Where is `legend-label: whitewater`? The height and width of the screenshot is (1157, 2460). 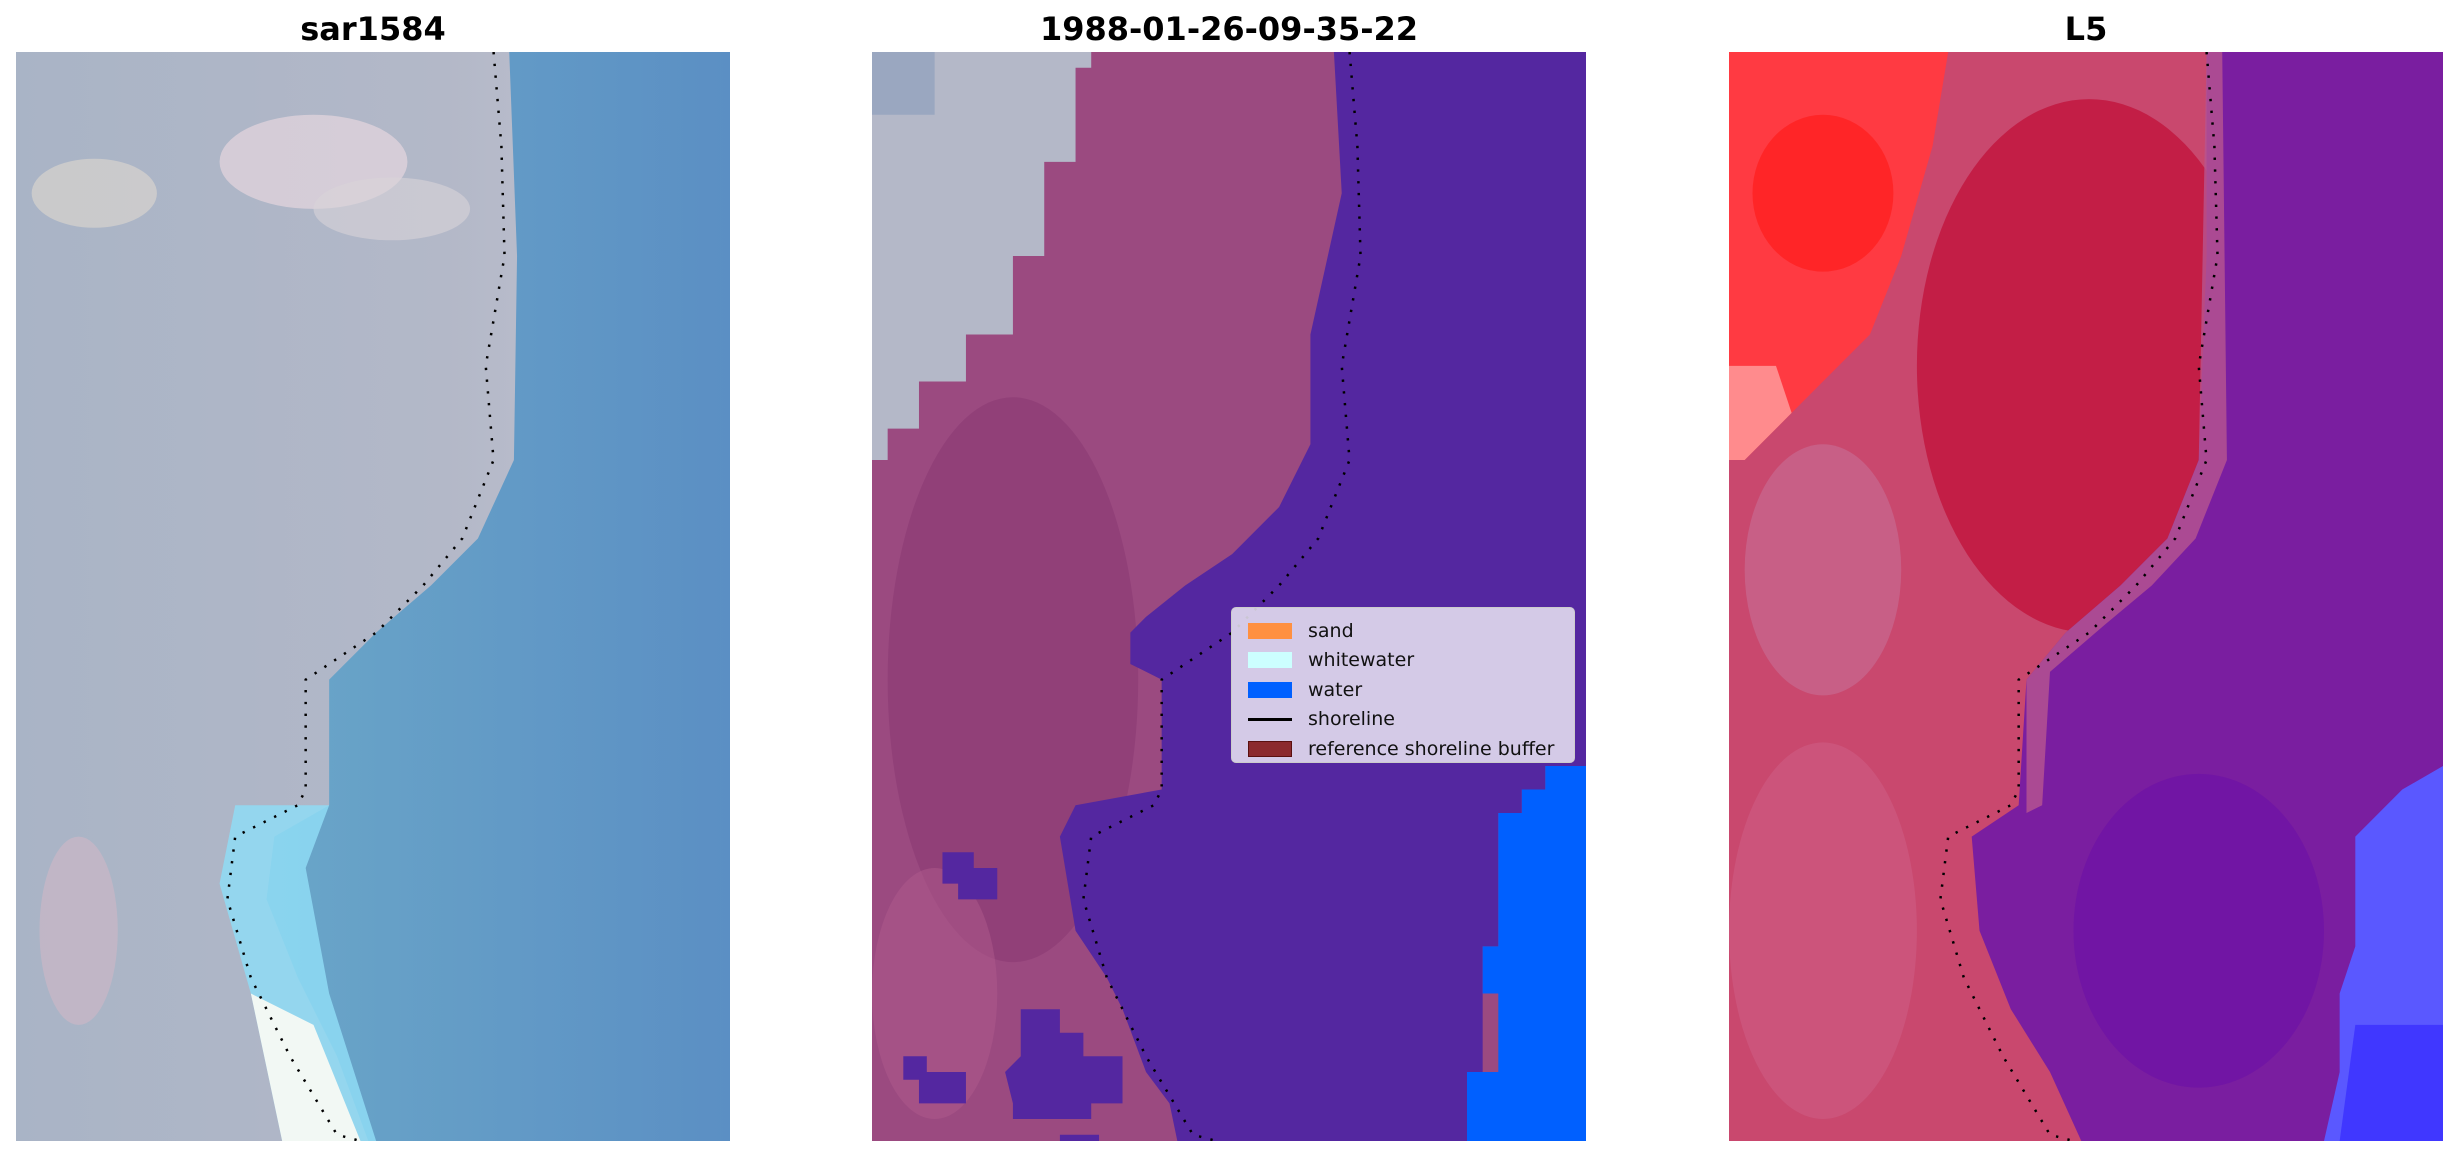 legend-label: whitewater is located at coordinates (1361, 660).